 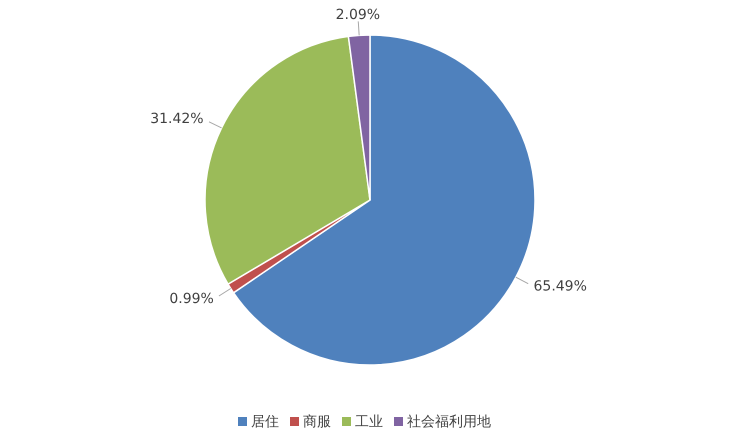 What do you see at coordinates (560, 286) in the screenshot?
I see `data-label: 65.49%` at bounding box center [560, 286].